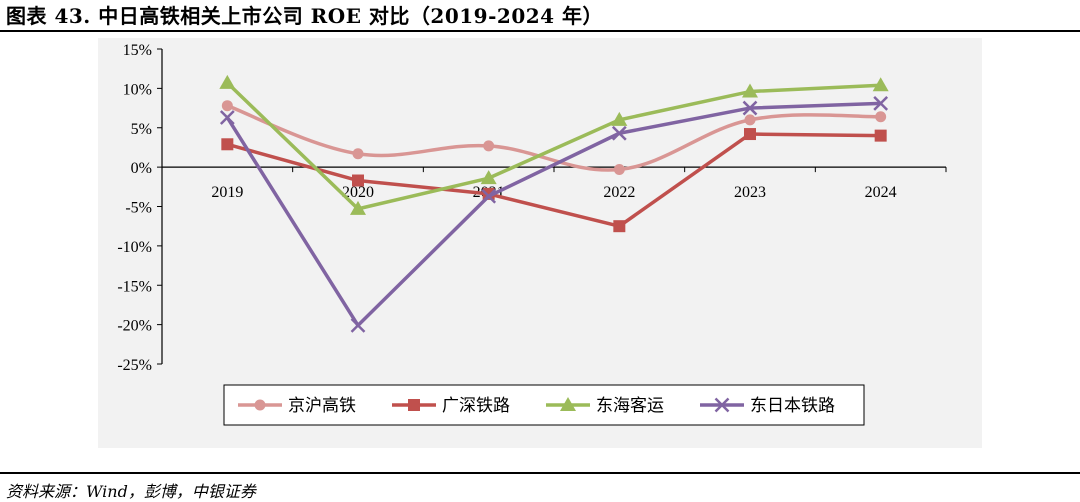  Describe the element at coordinates (138, 208) in the screenshot. I see `y-tick-label: -5%` at that location.